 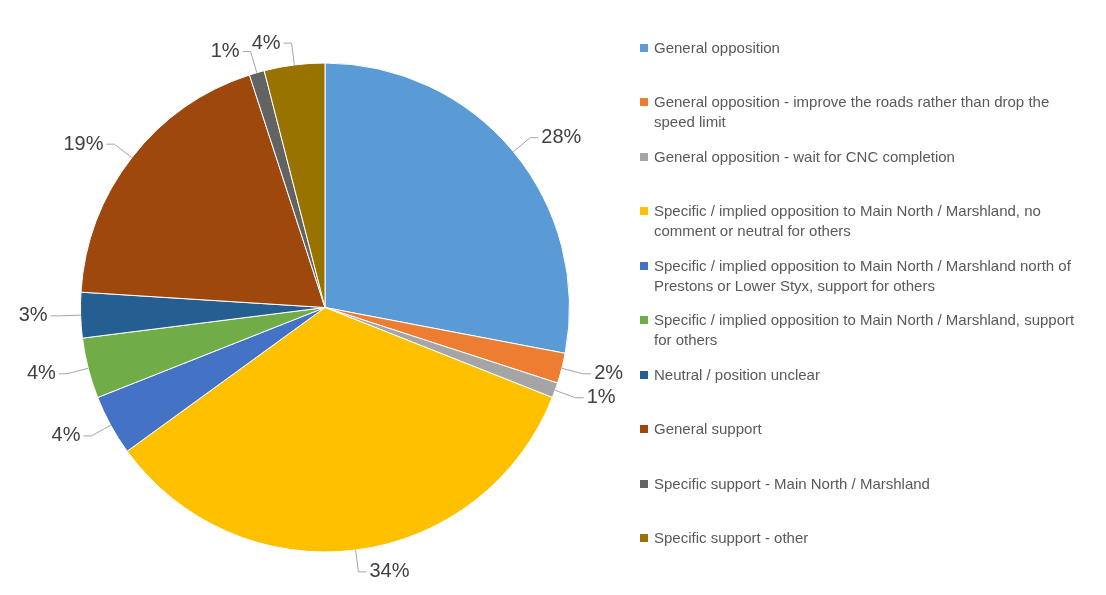 What do you see at coordinates (83, 142) in the screenshot?
I see `data-label: 19%` at bounding box center [83, 142].